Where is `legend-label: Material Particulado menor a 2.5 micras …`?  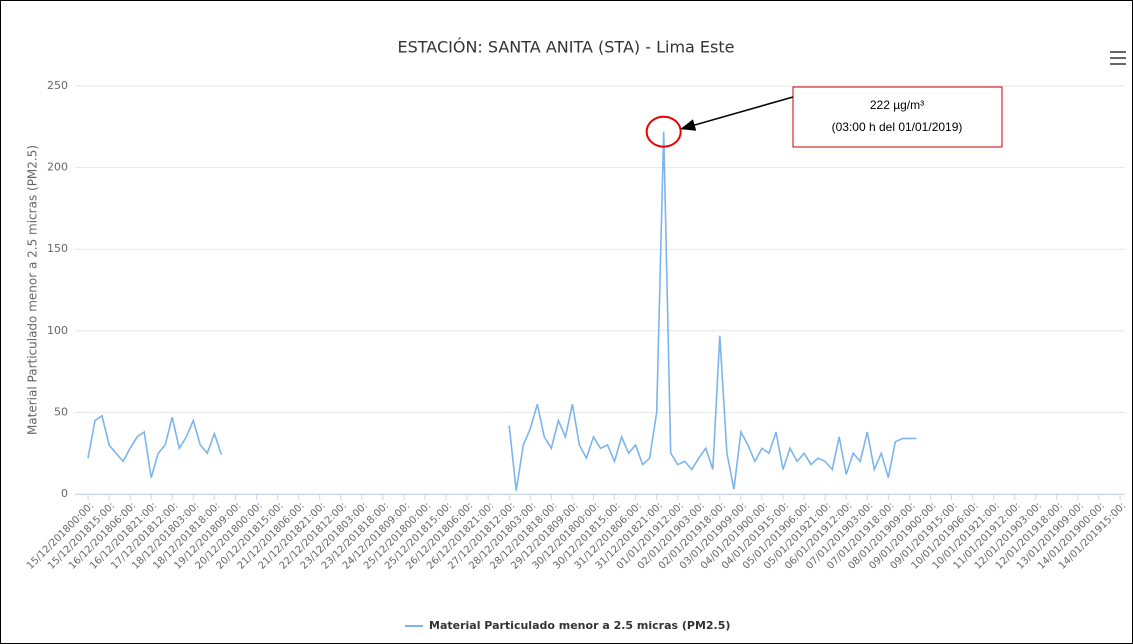
legend-label: Material Particulado menor a 2.5 micras … is located at coordinates (579, 625).